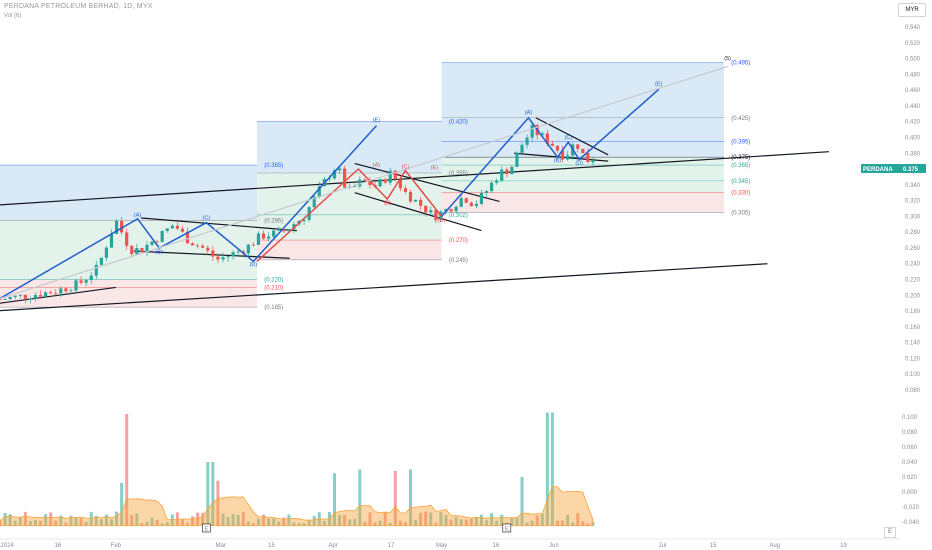 This screenshot has height=550, width=932. I want to click on time-axis: 2024 16 Feb Mar 15 Apr 17 May 16 Jun Jul 15 Aug 19, so click(450, 543).